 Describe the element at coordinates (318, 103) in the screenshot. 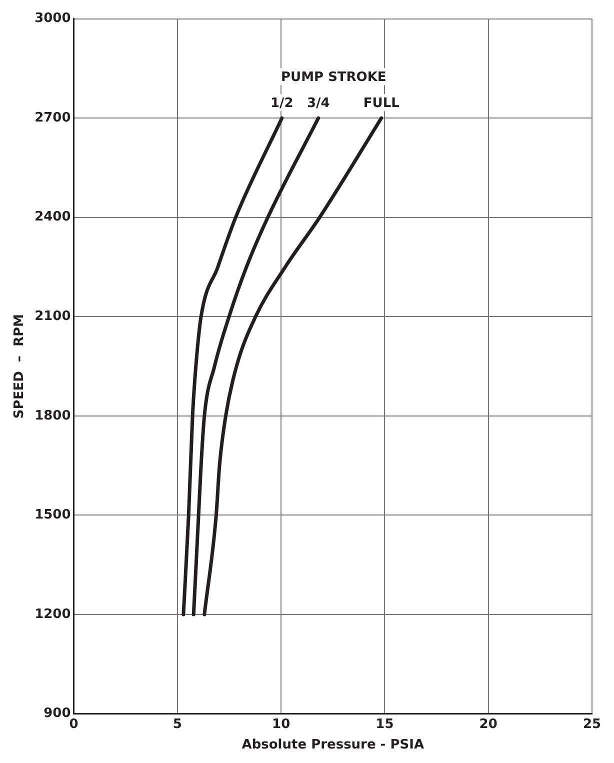

I see `series-label: 3/4` at that location.